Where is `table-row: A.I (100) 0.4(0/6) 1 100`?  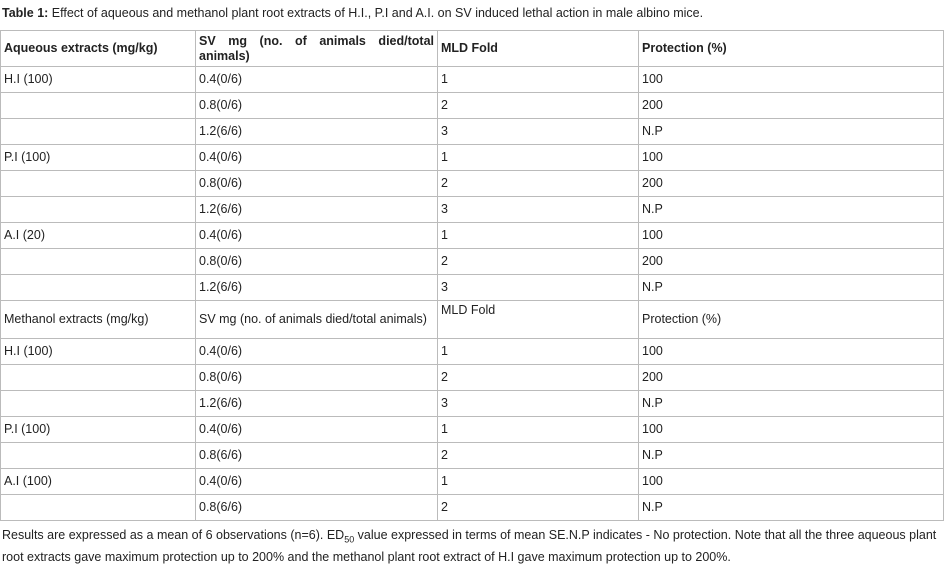 table-row: A.I (100) 0.4(0/6) 1 100 is located at coordinates (472, 481).